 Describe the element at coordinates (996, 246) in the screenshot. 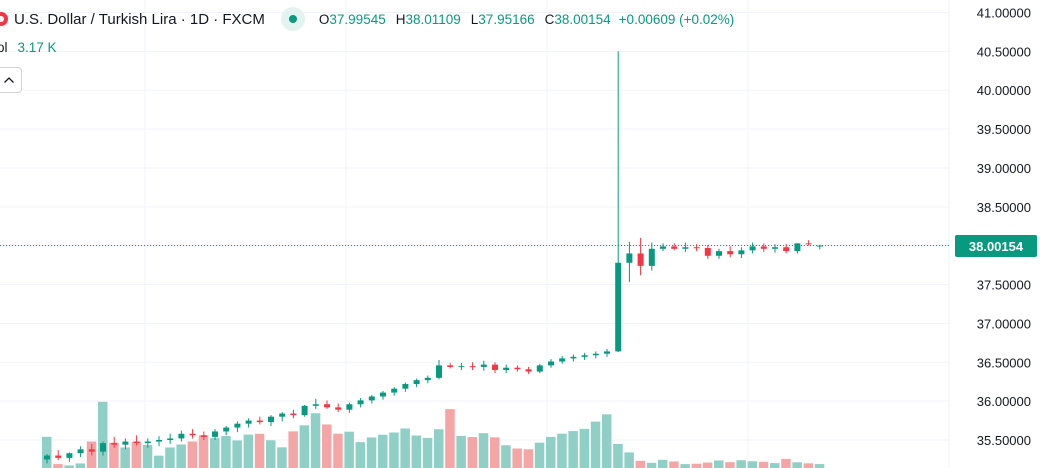

I see `current-price-label: 38.00154` at that location.